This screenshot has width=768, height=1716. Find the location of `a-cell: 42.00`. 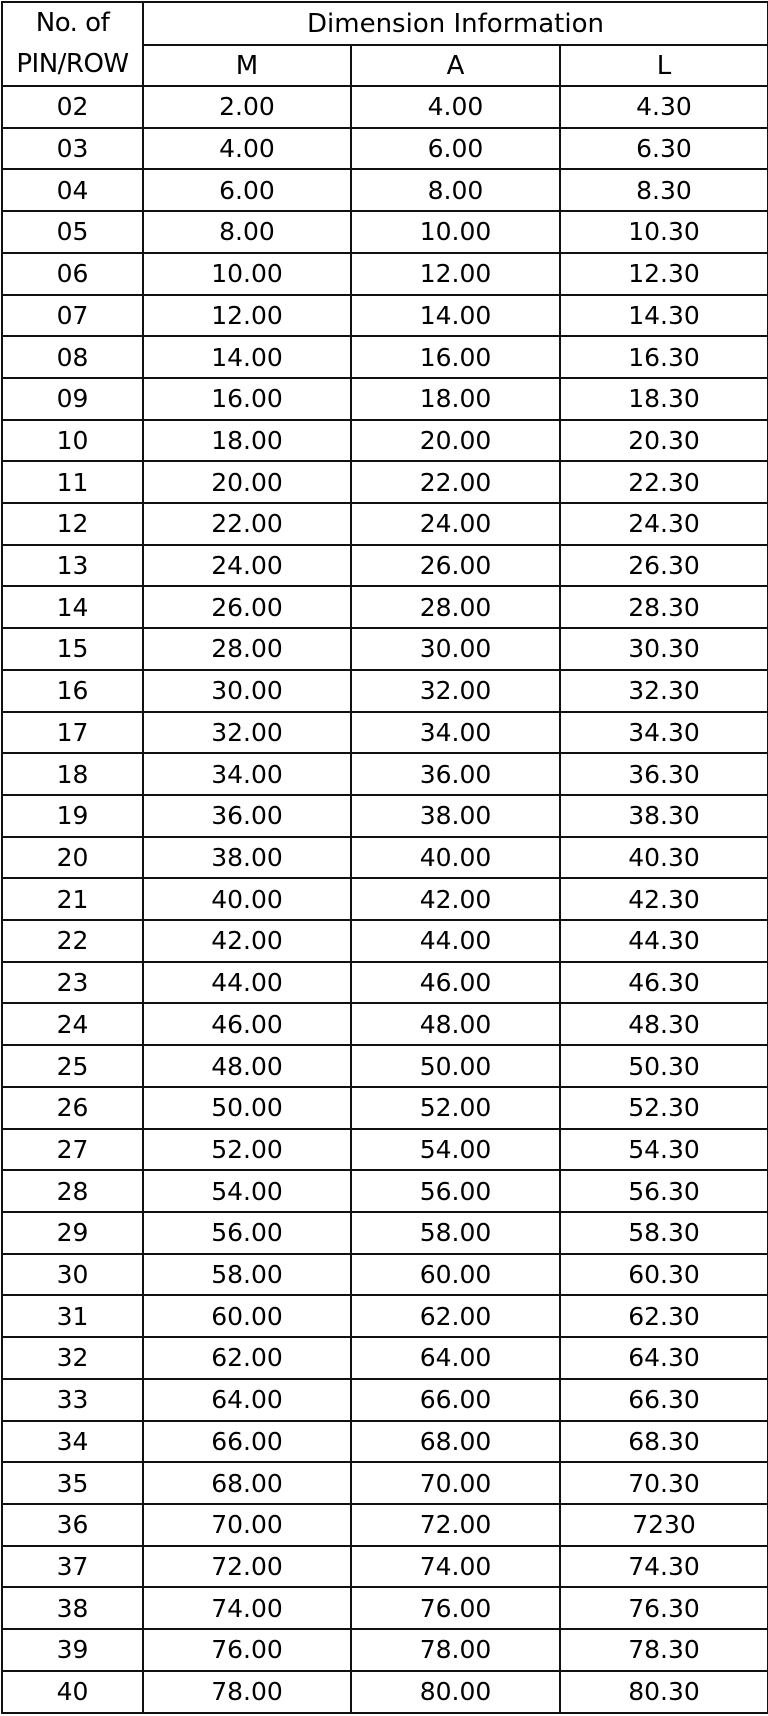

a-cell: 42.00 is located at coordinates (455, 899).